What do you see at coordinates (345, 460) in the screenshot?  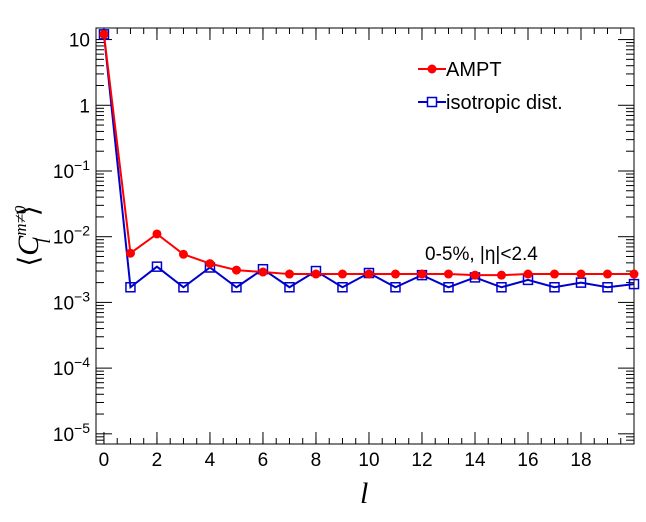 I see `x-tick-labels: 0 2 4 6 8 10 12 14 16 18` at bounding box center [345, 460].